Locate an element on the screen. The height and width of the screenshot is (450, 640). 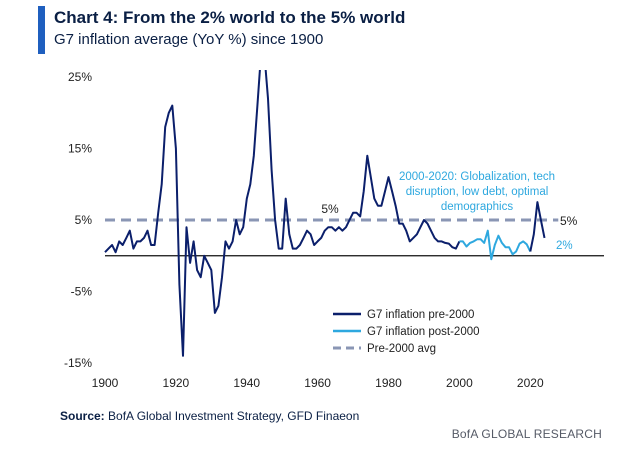
y-tick-label: -15% is located at coordinates (78, 363).